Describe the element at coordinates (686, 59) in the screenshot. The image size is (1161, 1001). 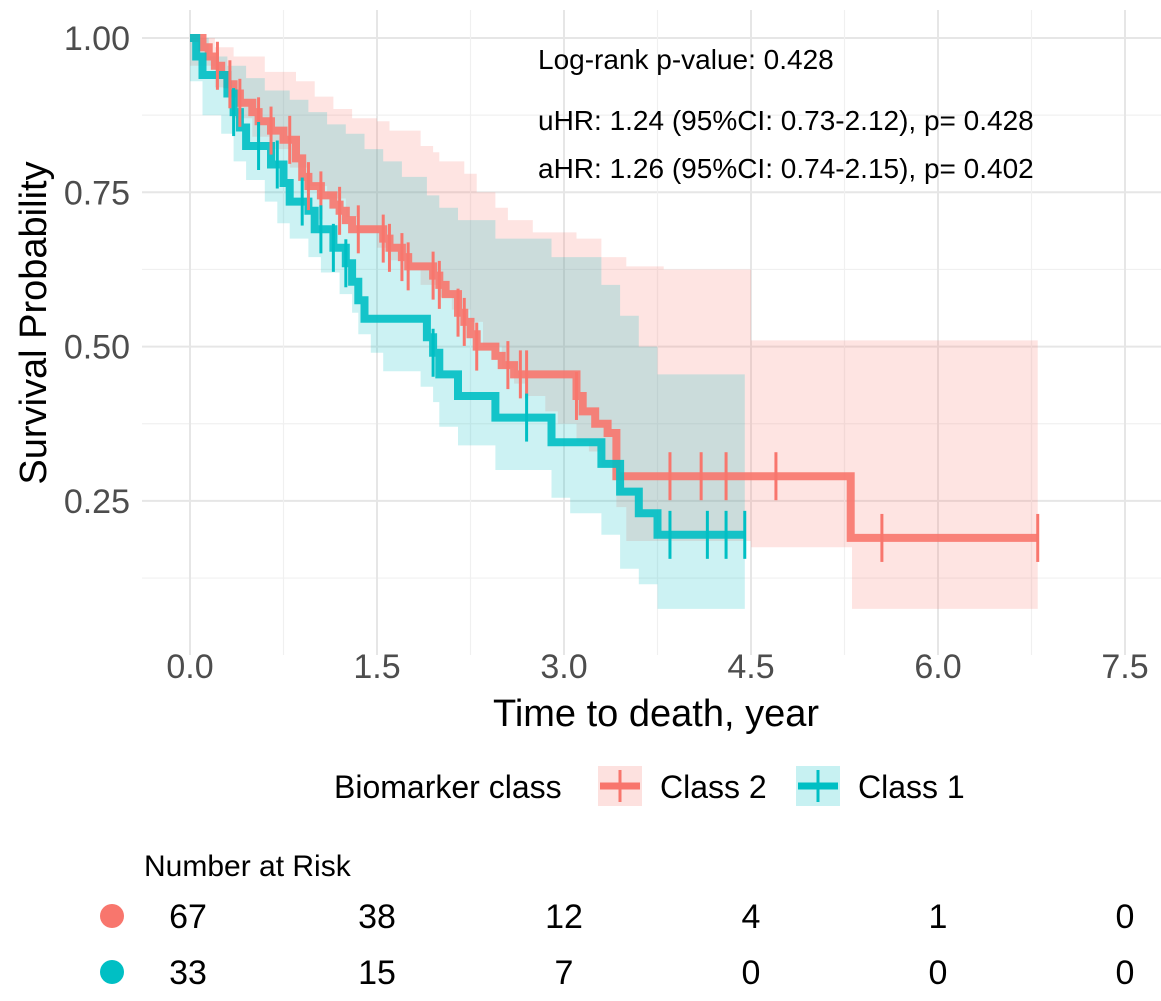
I see `annotation-logrank: Log-rank p-value: 0.428` at that location.